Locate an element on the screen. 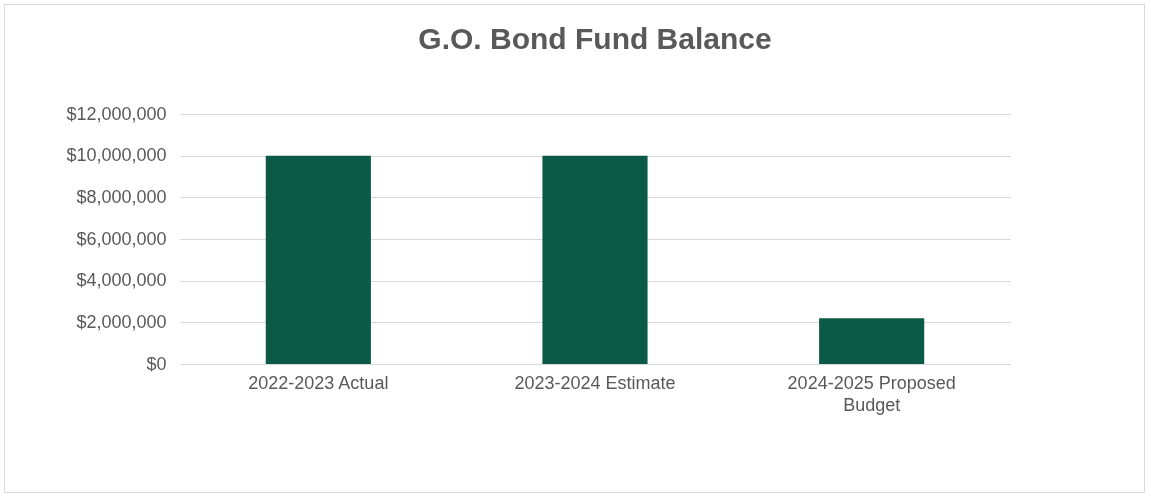 Image resolution: width=1151 pixels, height=499 pixels. x-tick-label: 2024-2025 Proposed Budget is located at coordinates (871, 393).